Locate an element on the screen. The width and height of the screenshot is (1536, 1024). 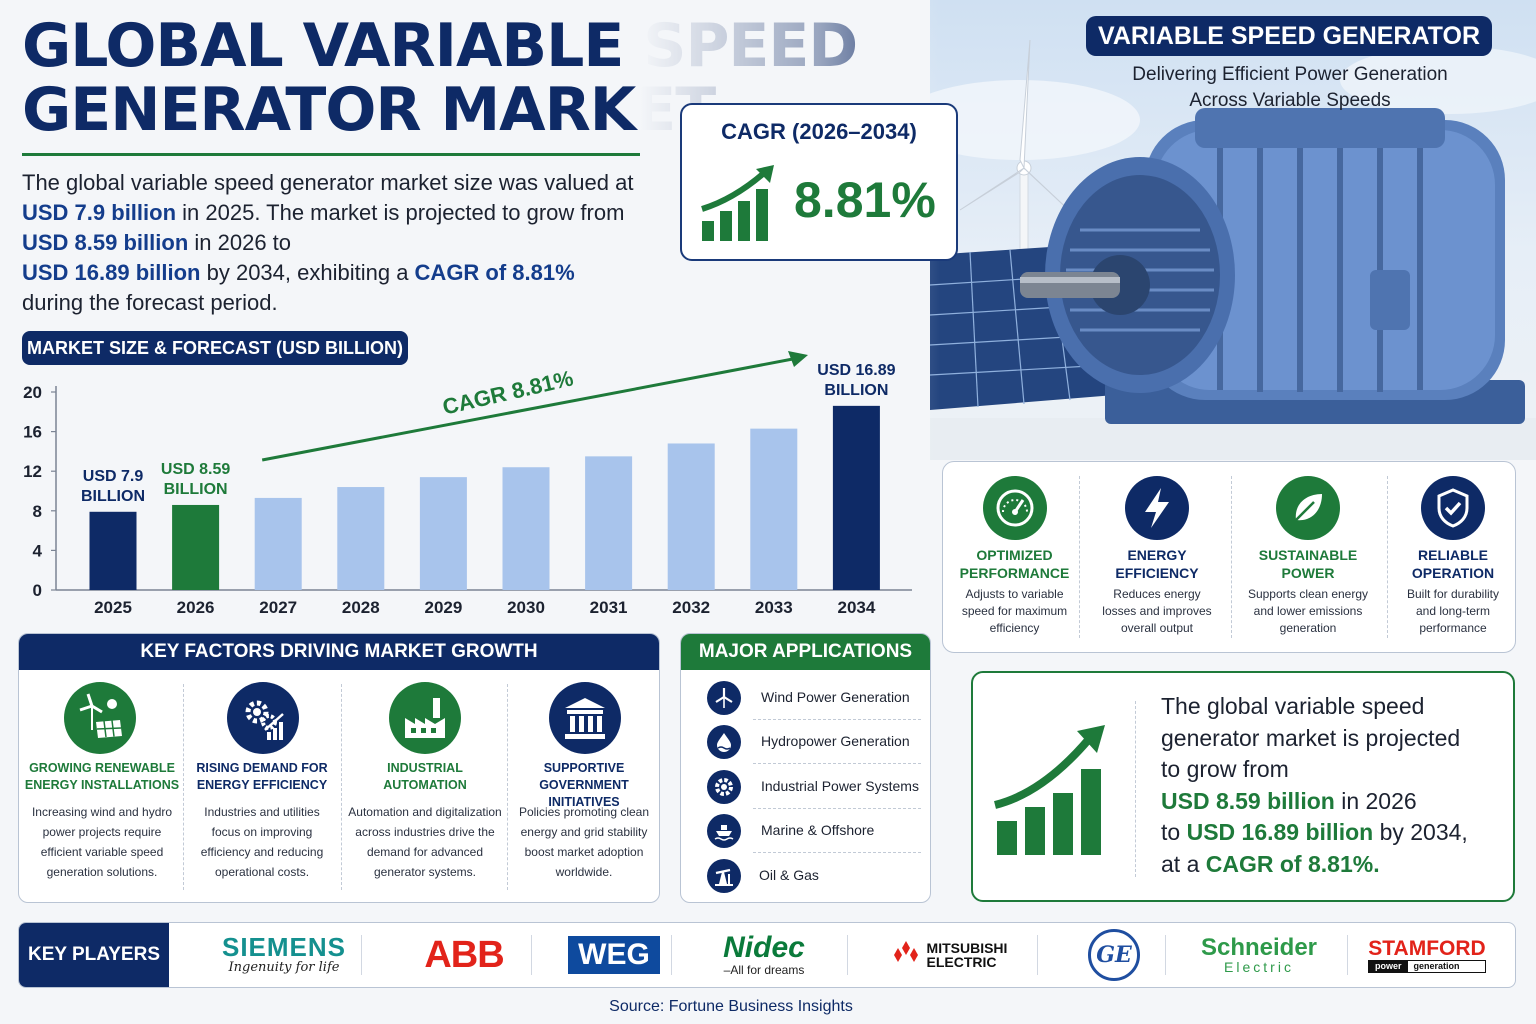
bar-2026 is located at coordinates (196, 547).